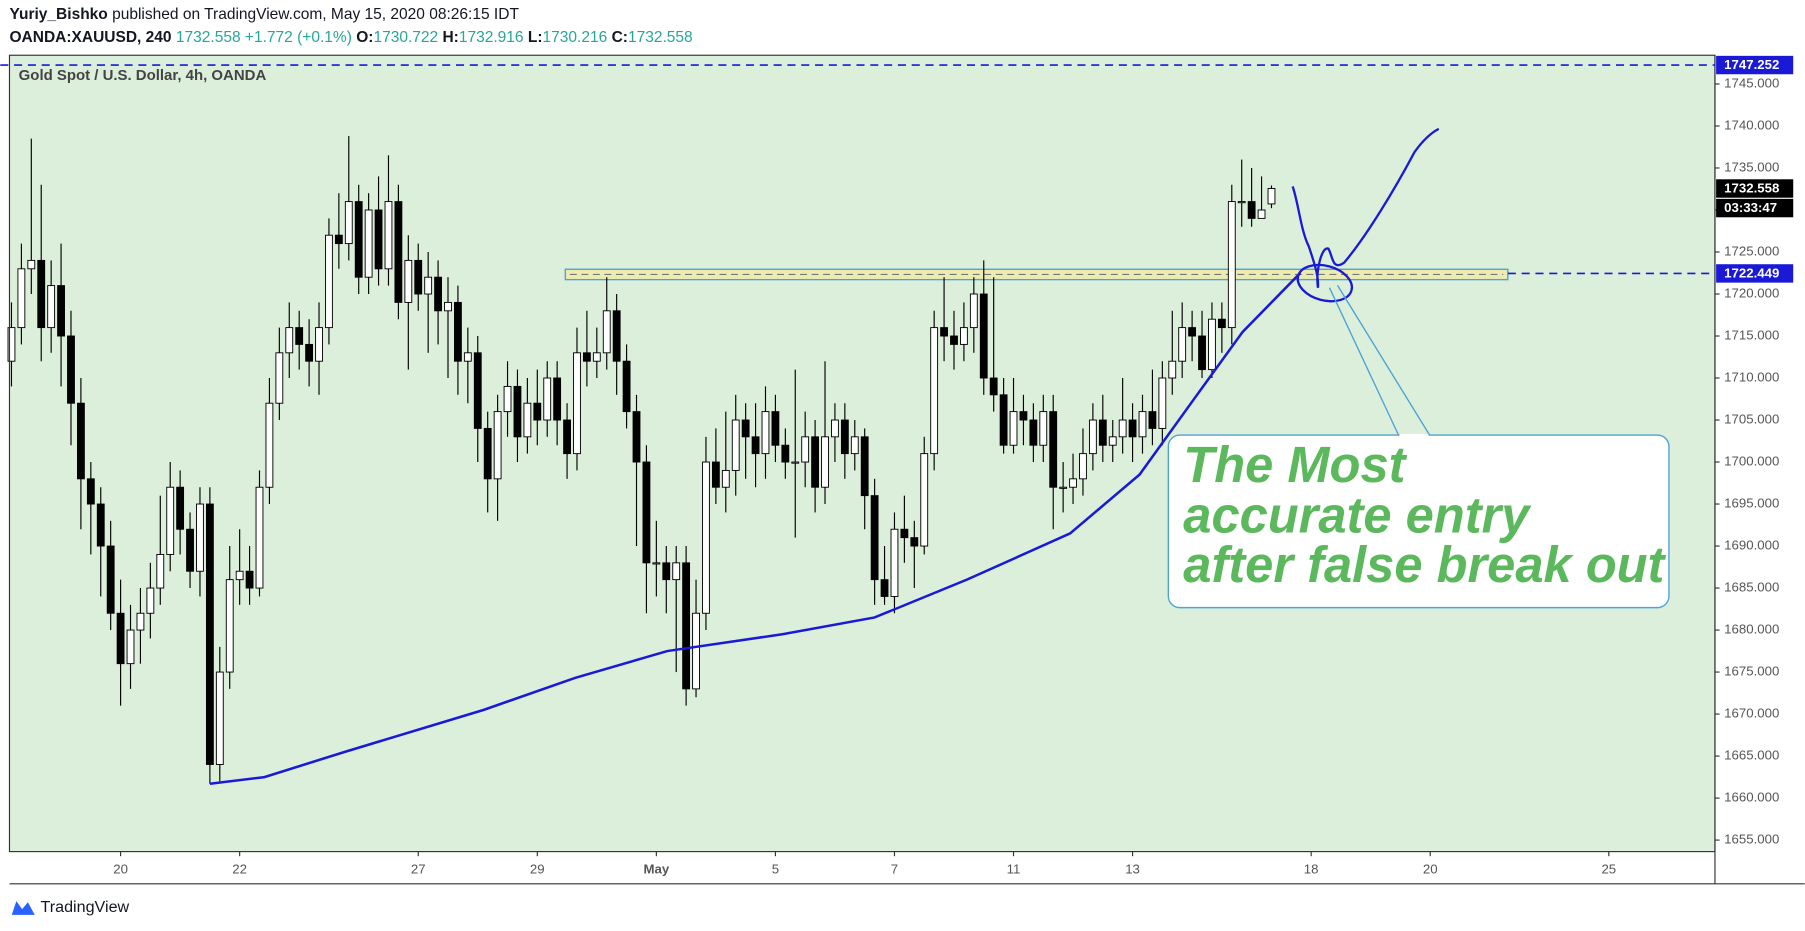 This screenshot has height=931, width=1805. I want to click on hand-drawn-circle, so click(1325, 283).